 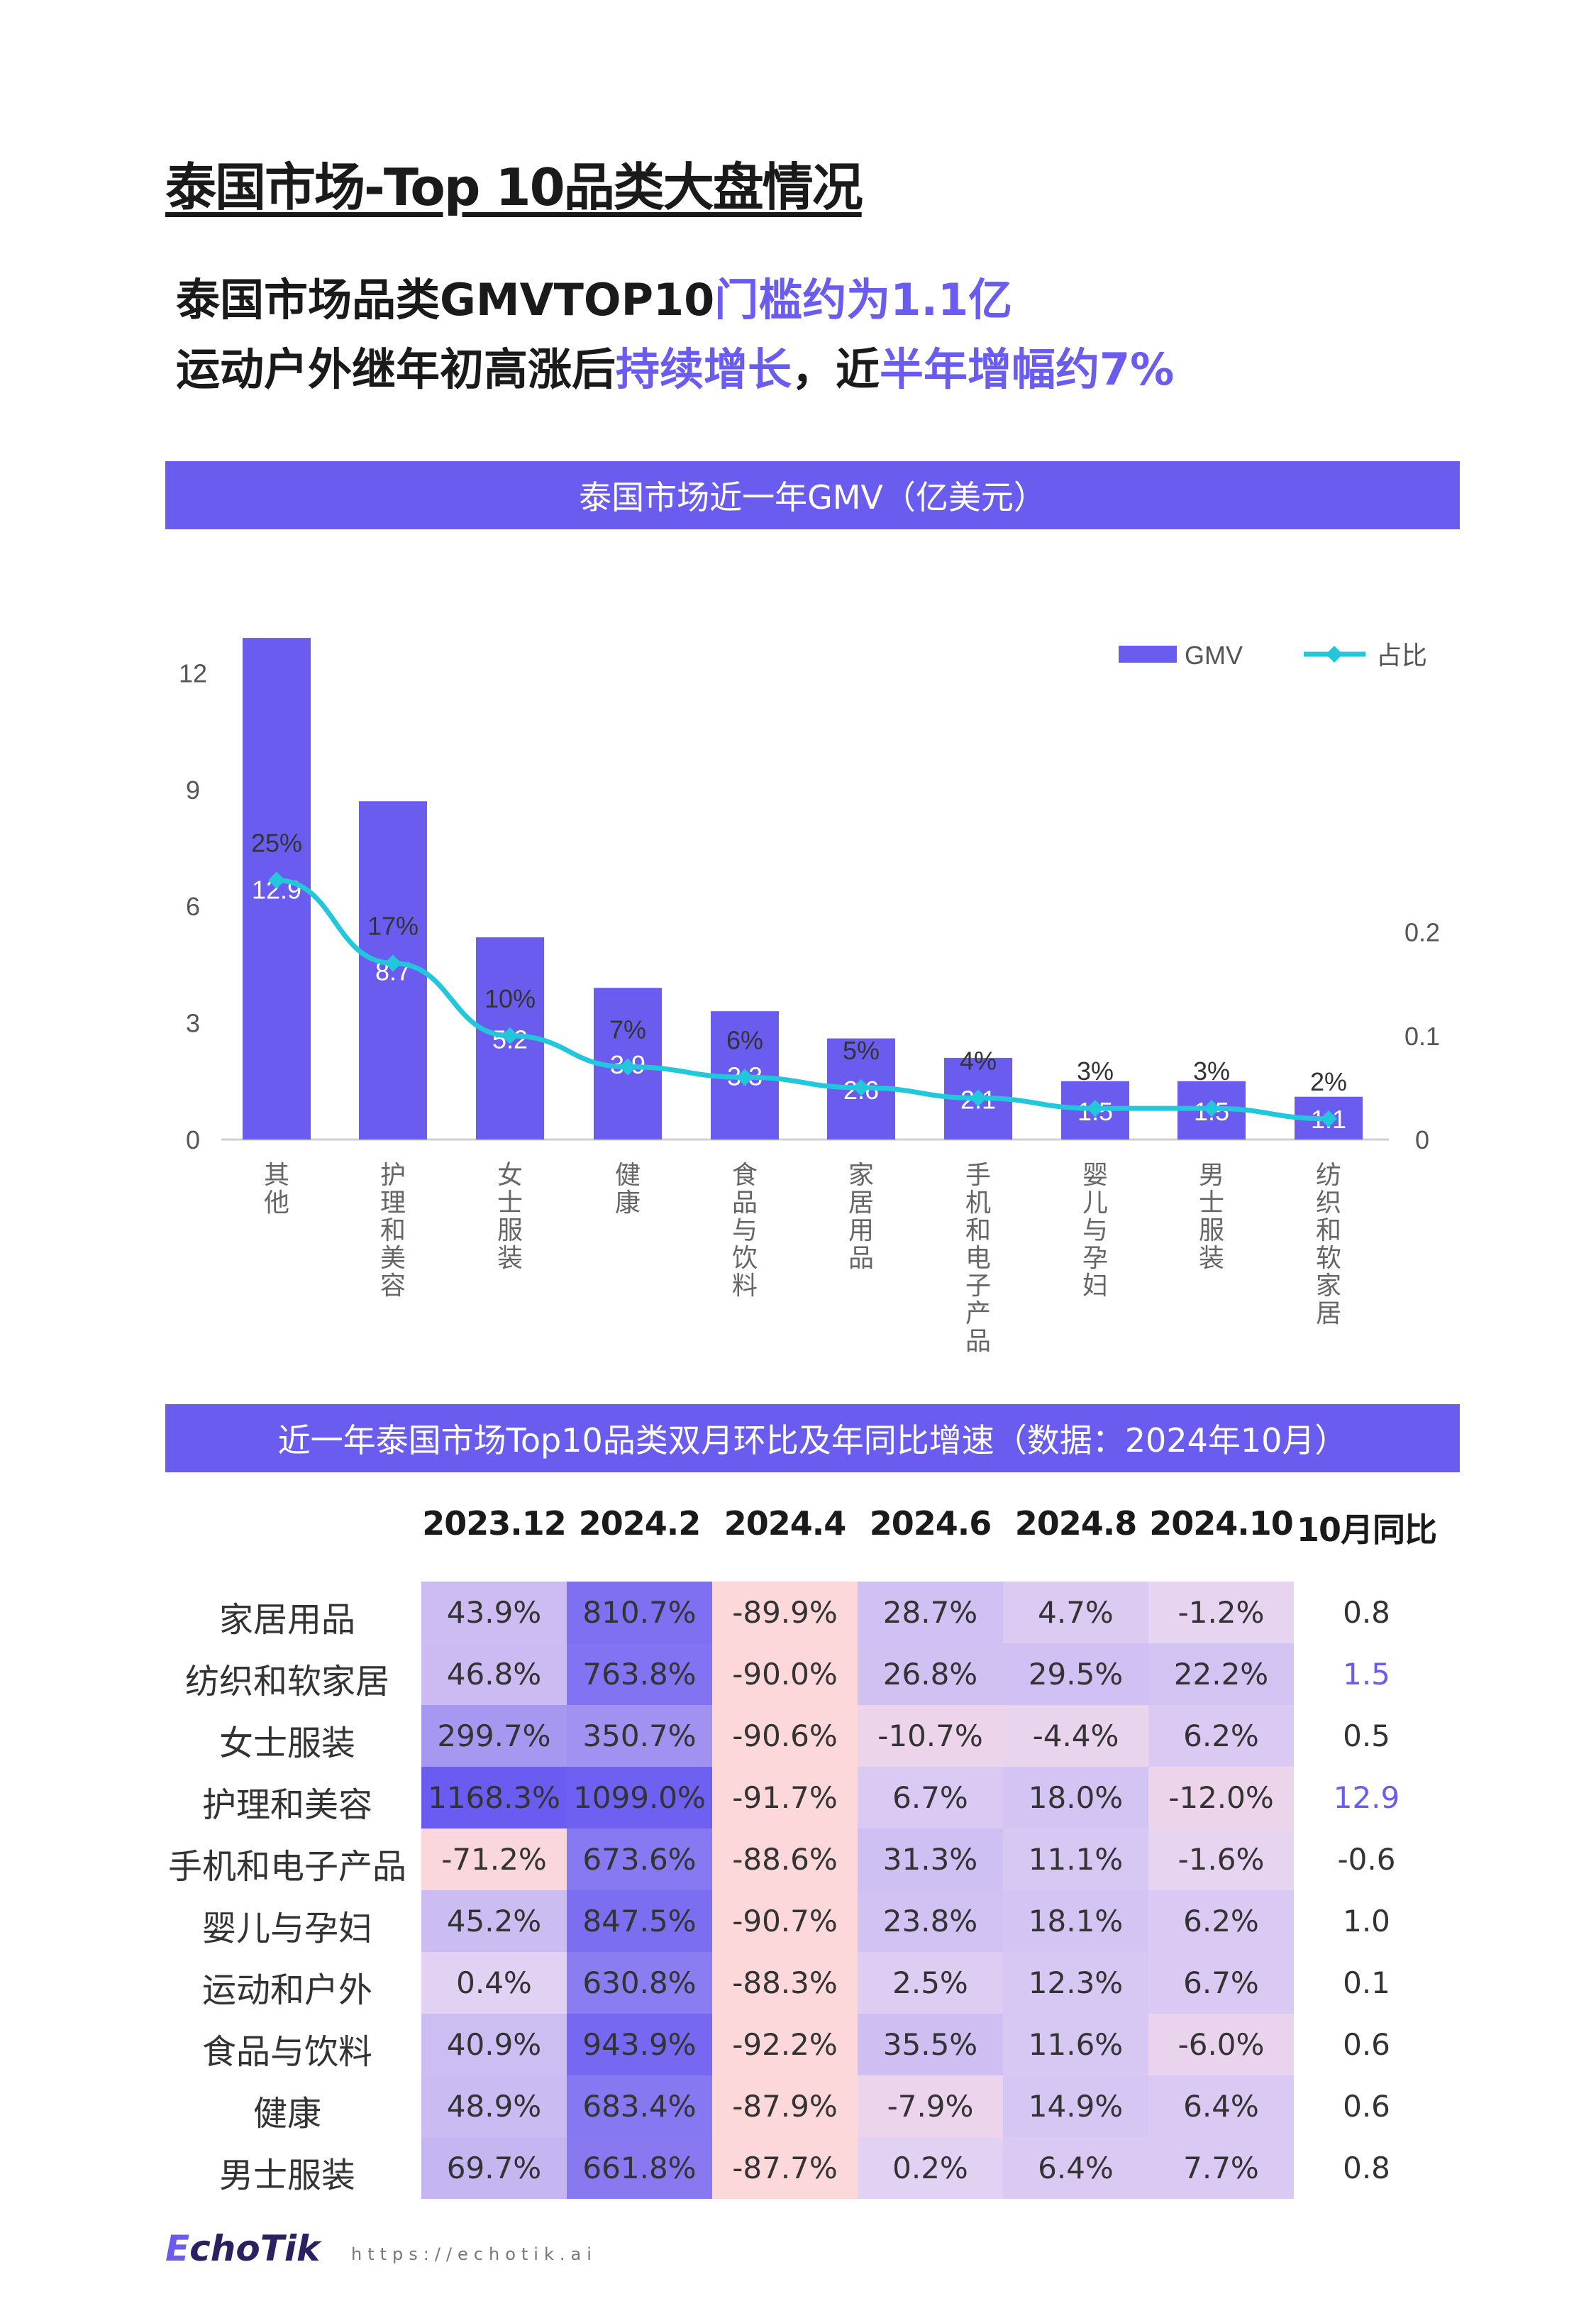 What do you see at coordinates (785, 1921) in the screenshot?
I see `heatmap-cell: -90.7%` at bounding box center [785, 1921].